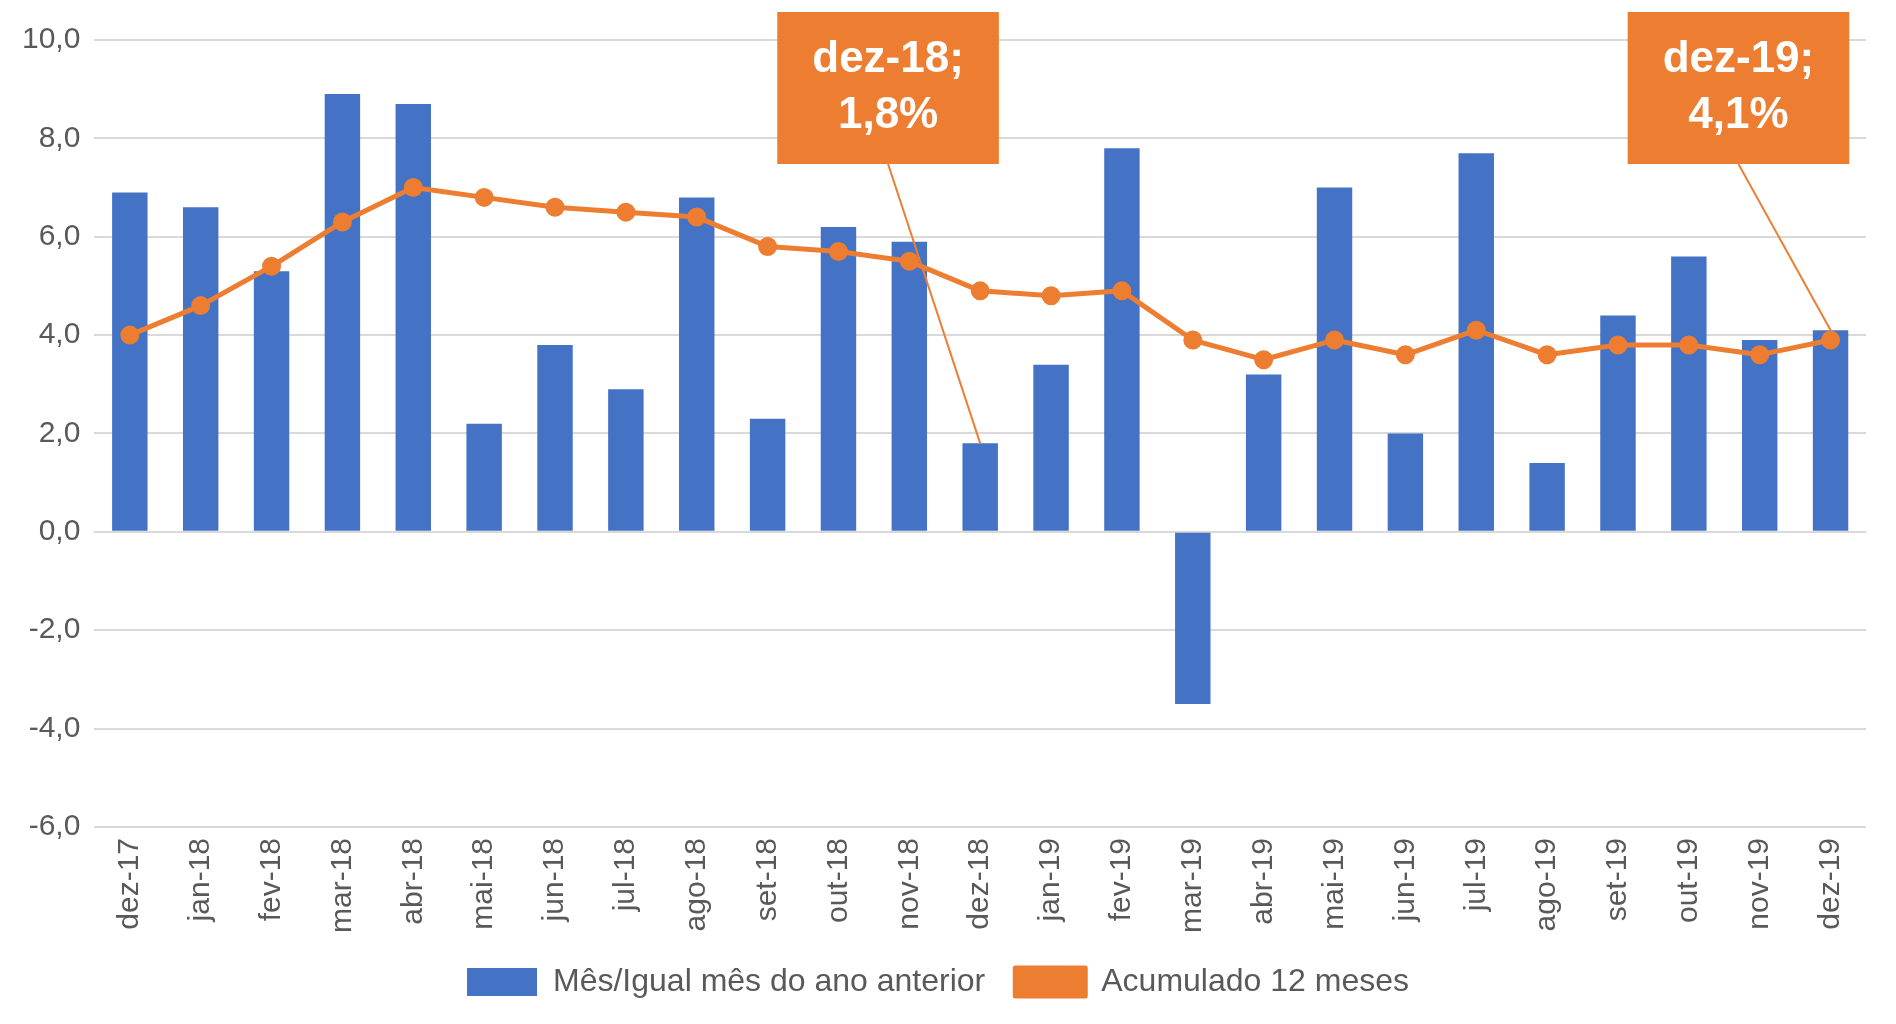  Describe the element at coordinates (1474, 875) in the screenshot. I see `x-tick-label: jul-19` at that location.